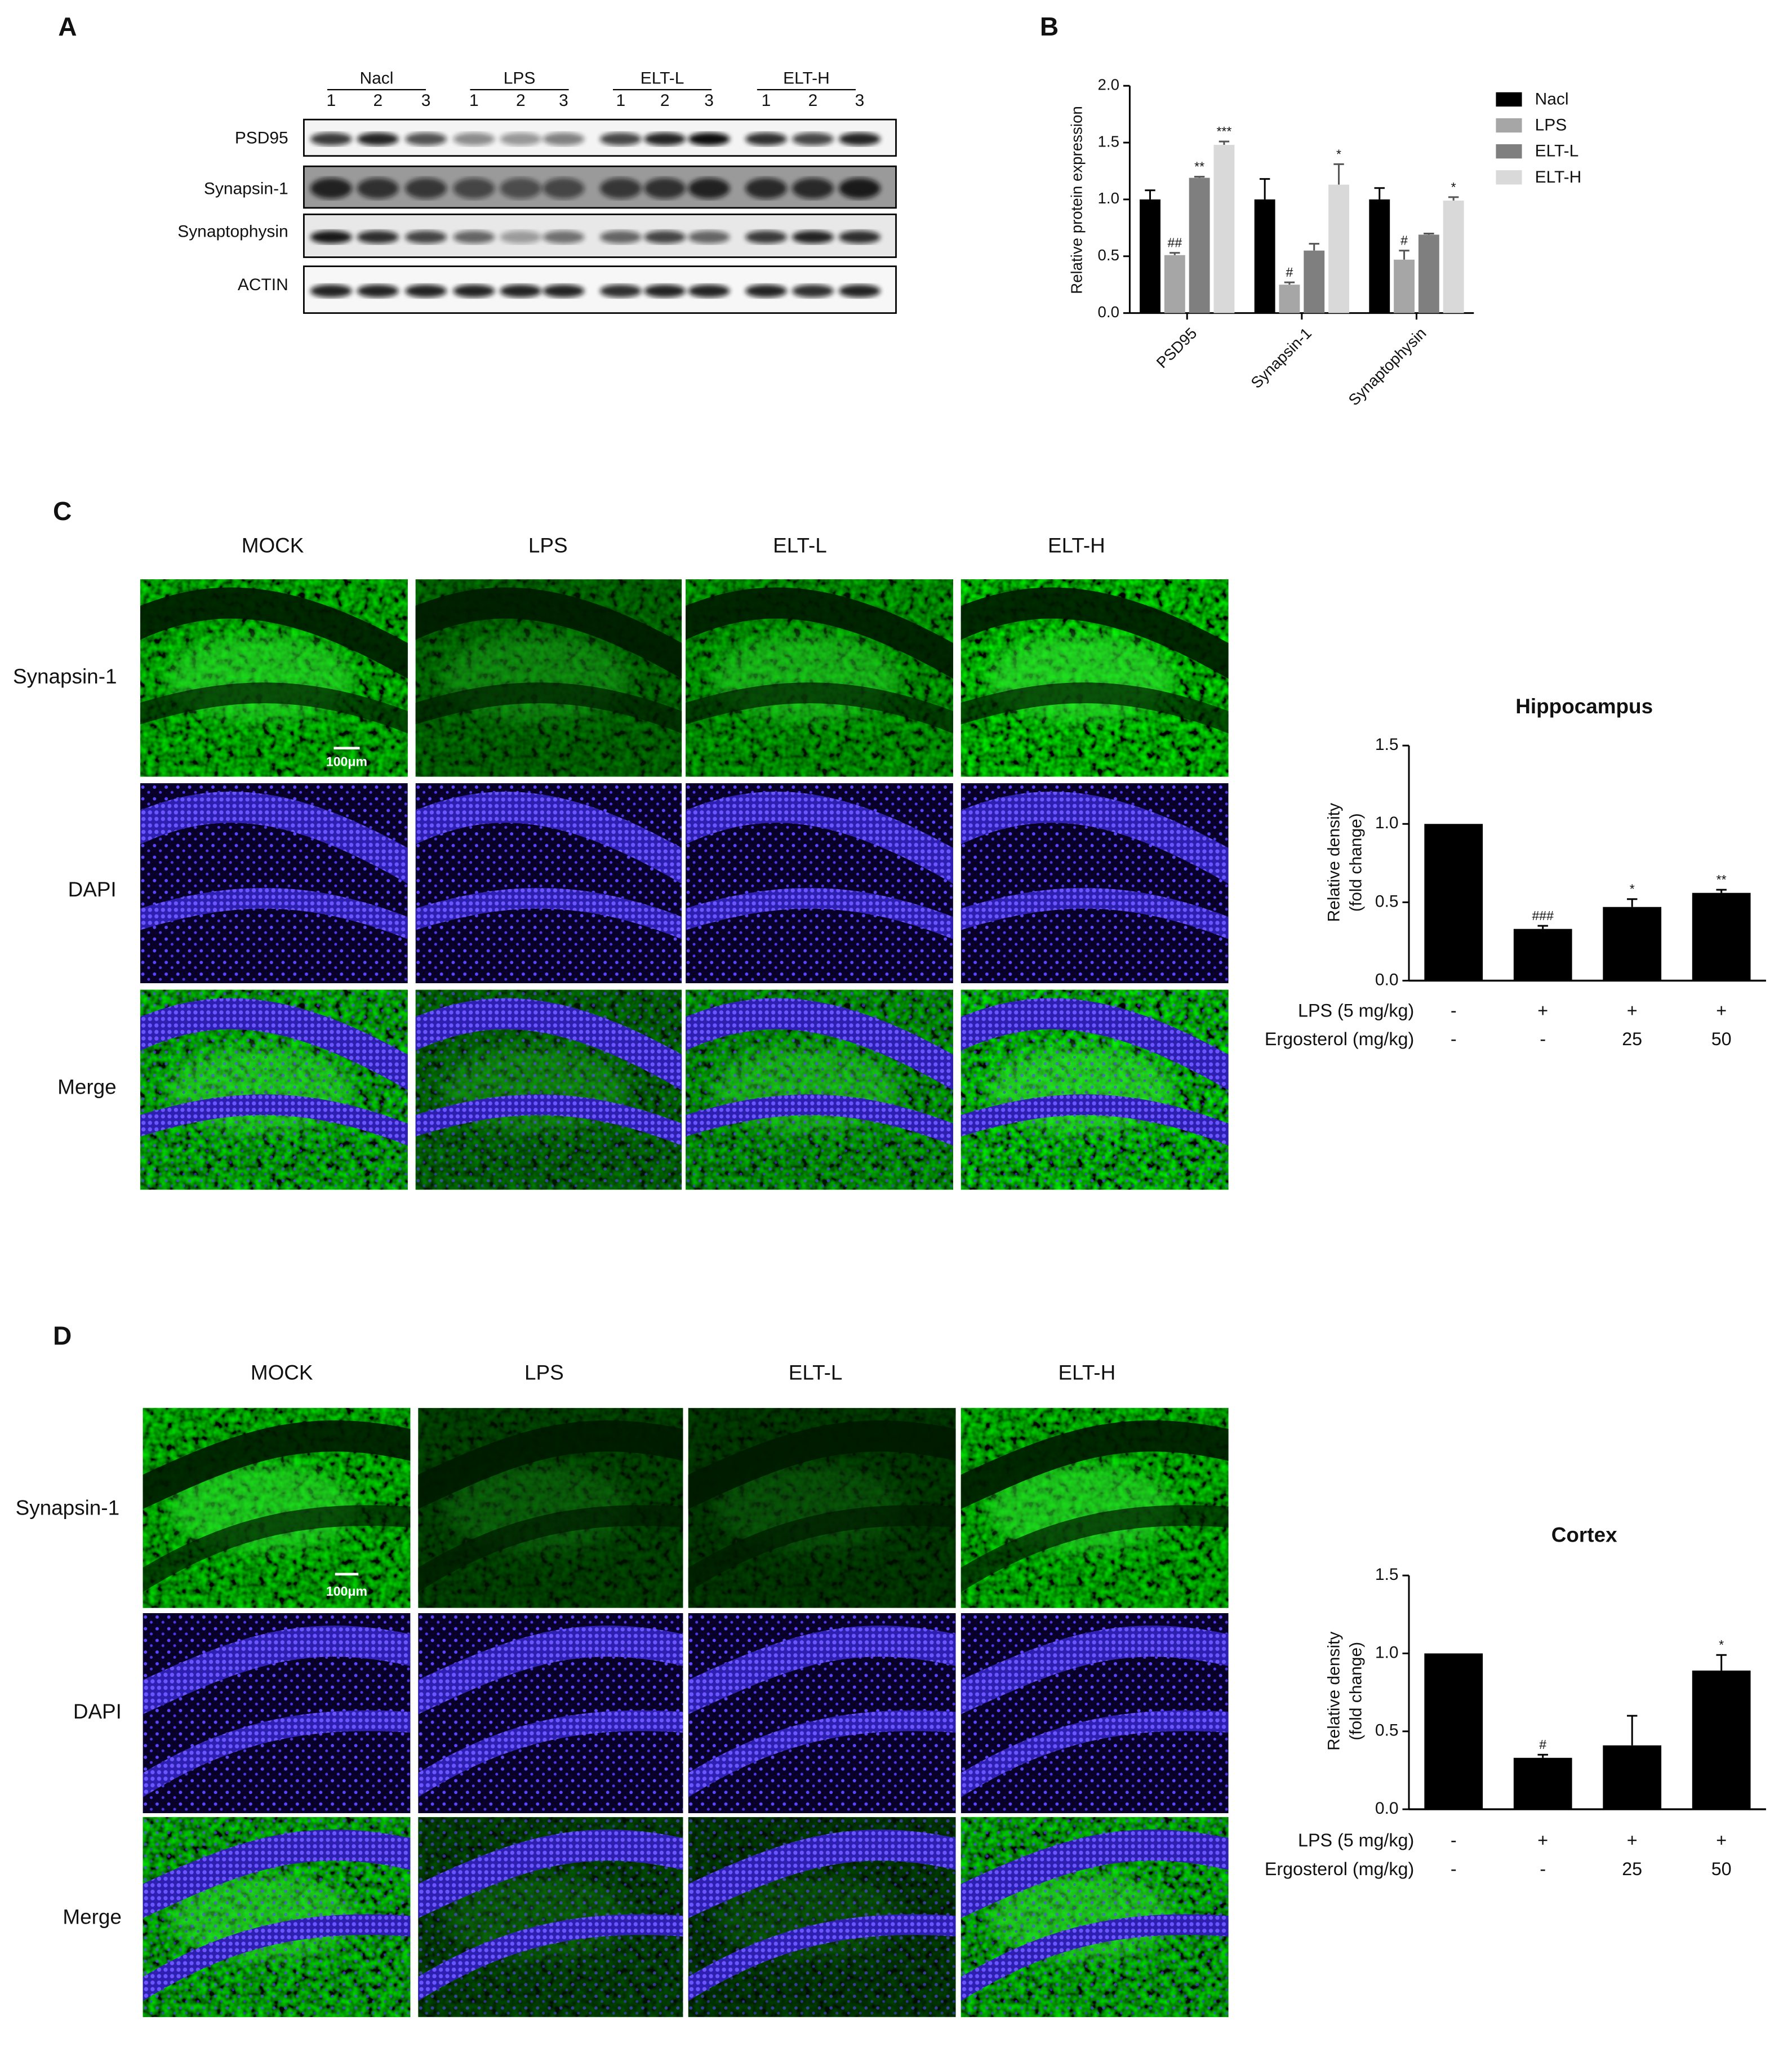 The height and width of the screenshot is (2047, 1792). What do you see at coordinates (1509, 99) in the screenshot?
I see `legend-swatch` at bounding box center [1509, 99].